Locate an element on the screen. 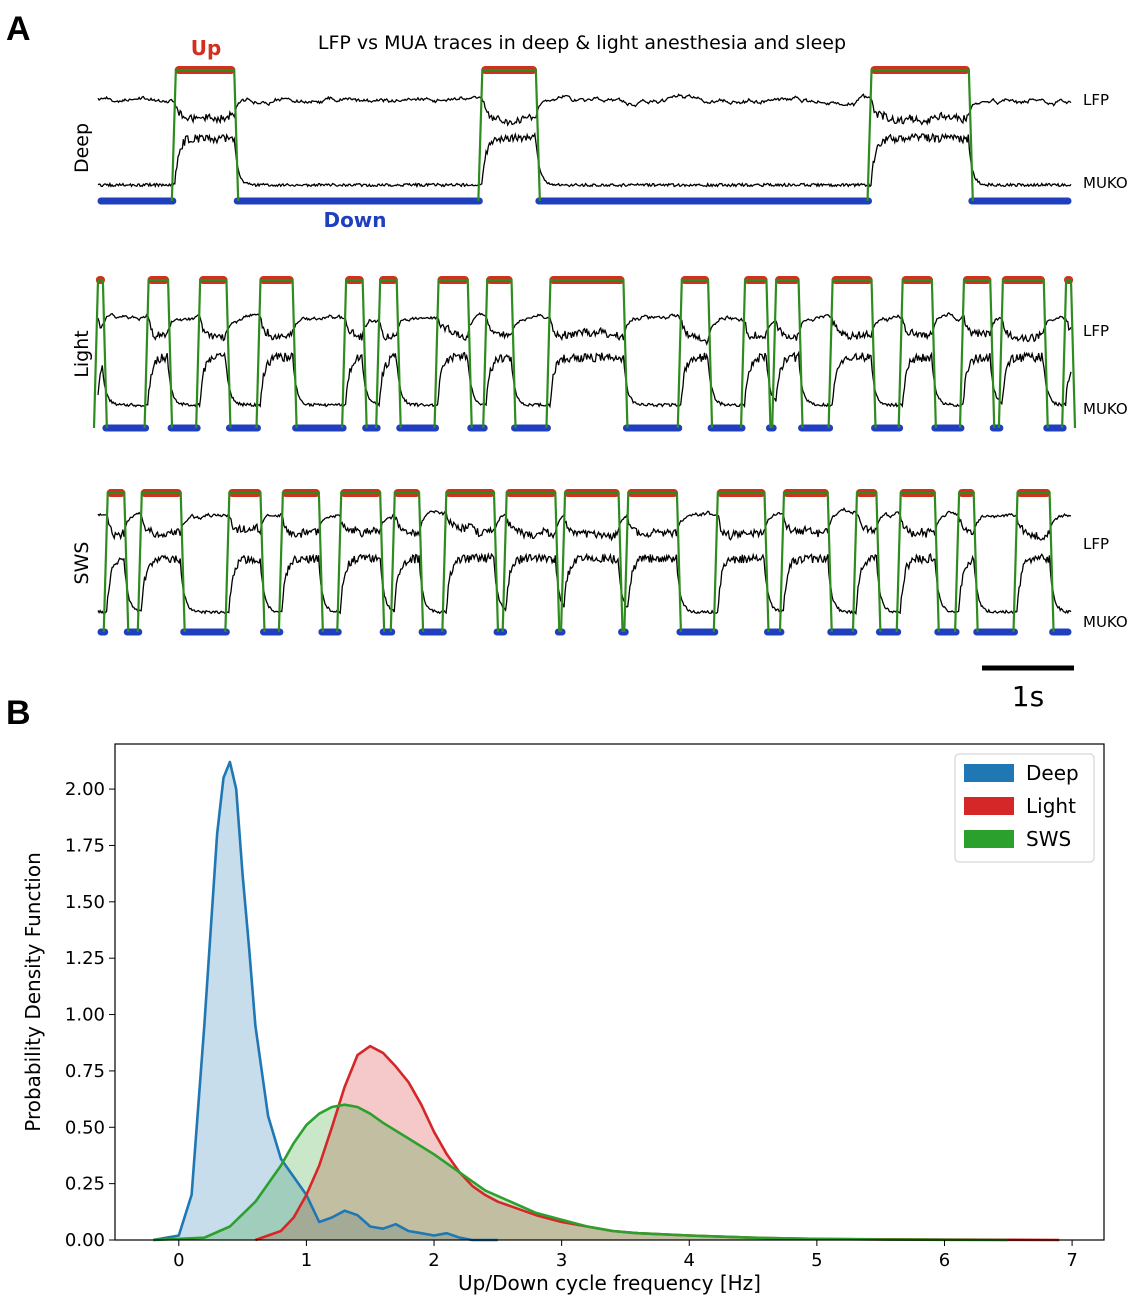 The image size is (1141, 1300). trace-row-light: Light LFP MUKO is located at coordinates (599, 354).